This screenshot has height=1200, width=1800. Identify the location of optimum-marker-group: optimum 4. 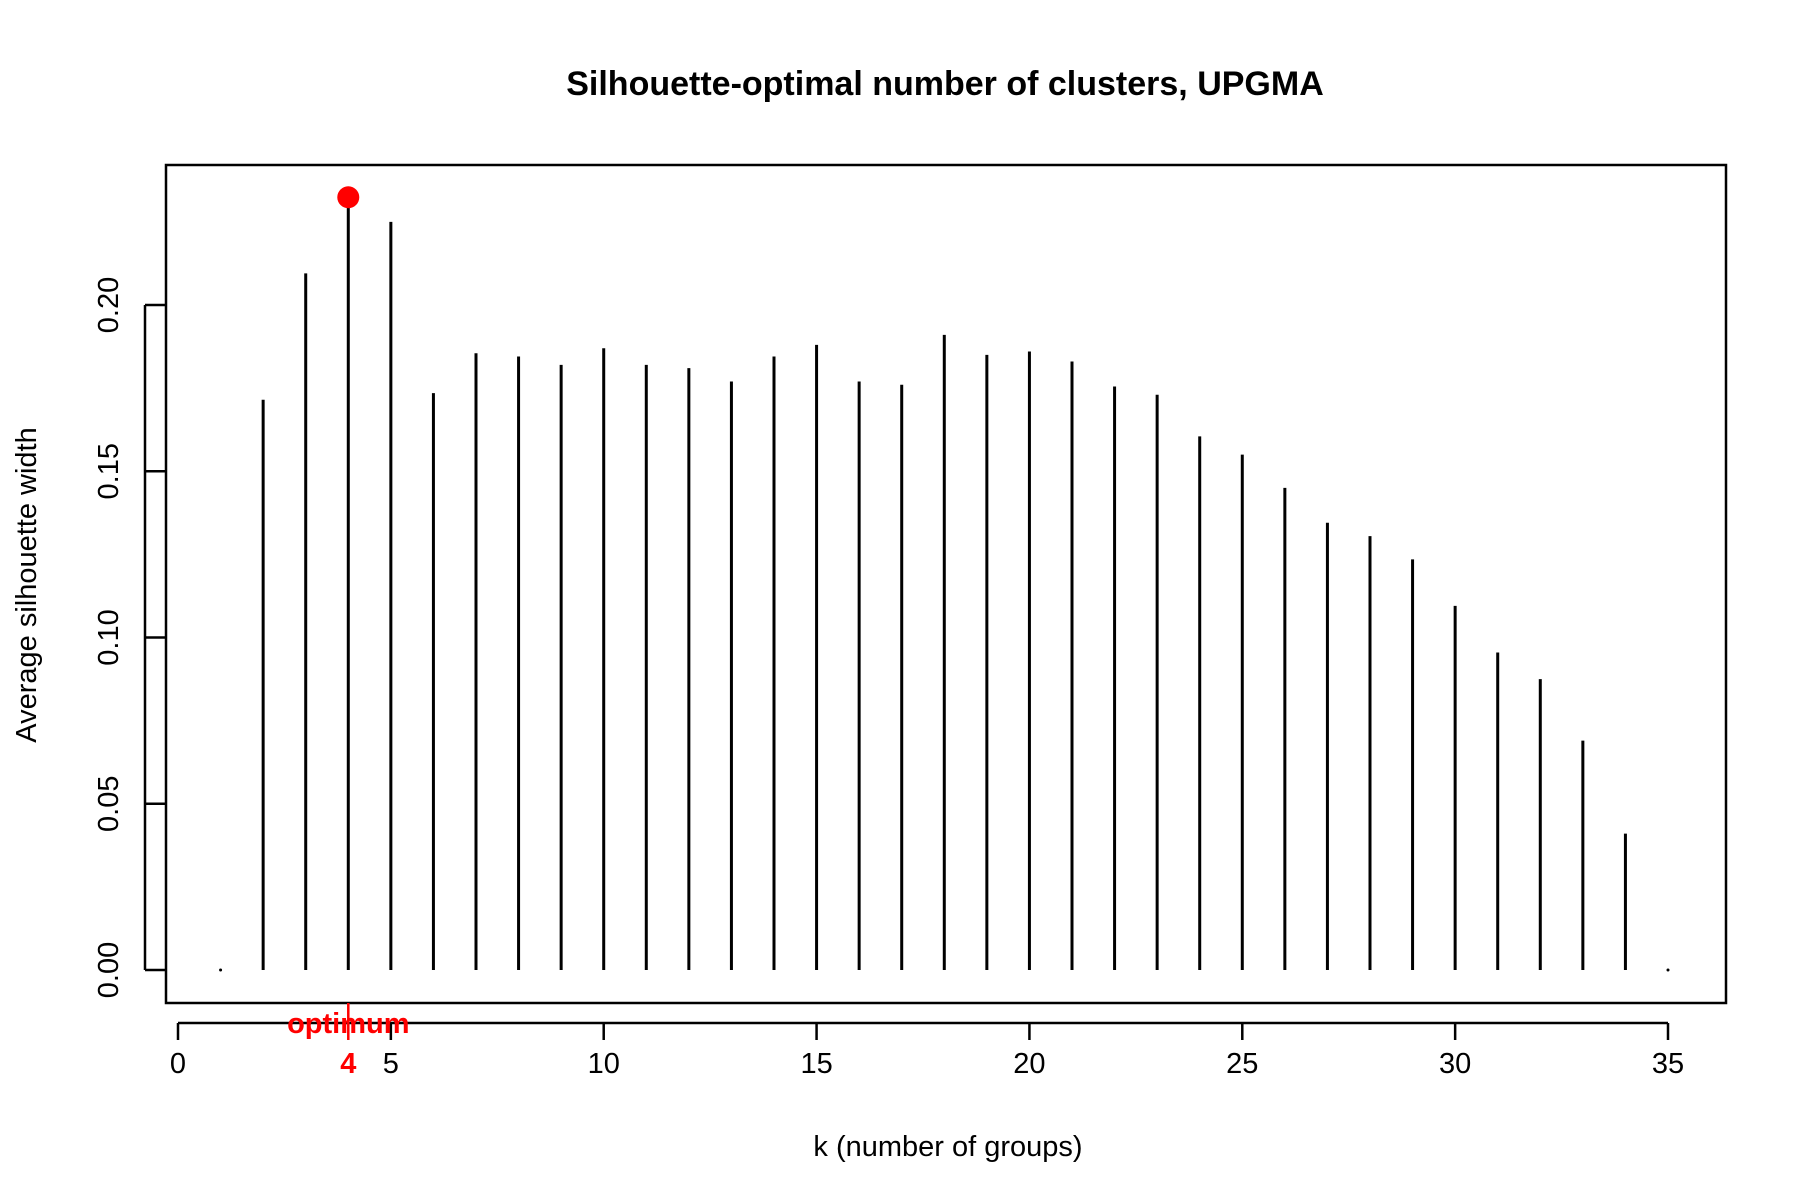
(348, 633).